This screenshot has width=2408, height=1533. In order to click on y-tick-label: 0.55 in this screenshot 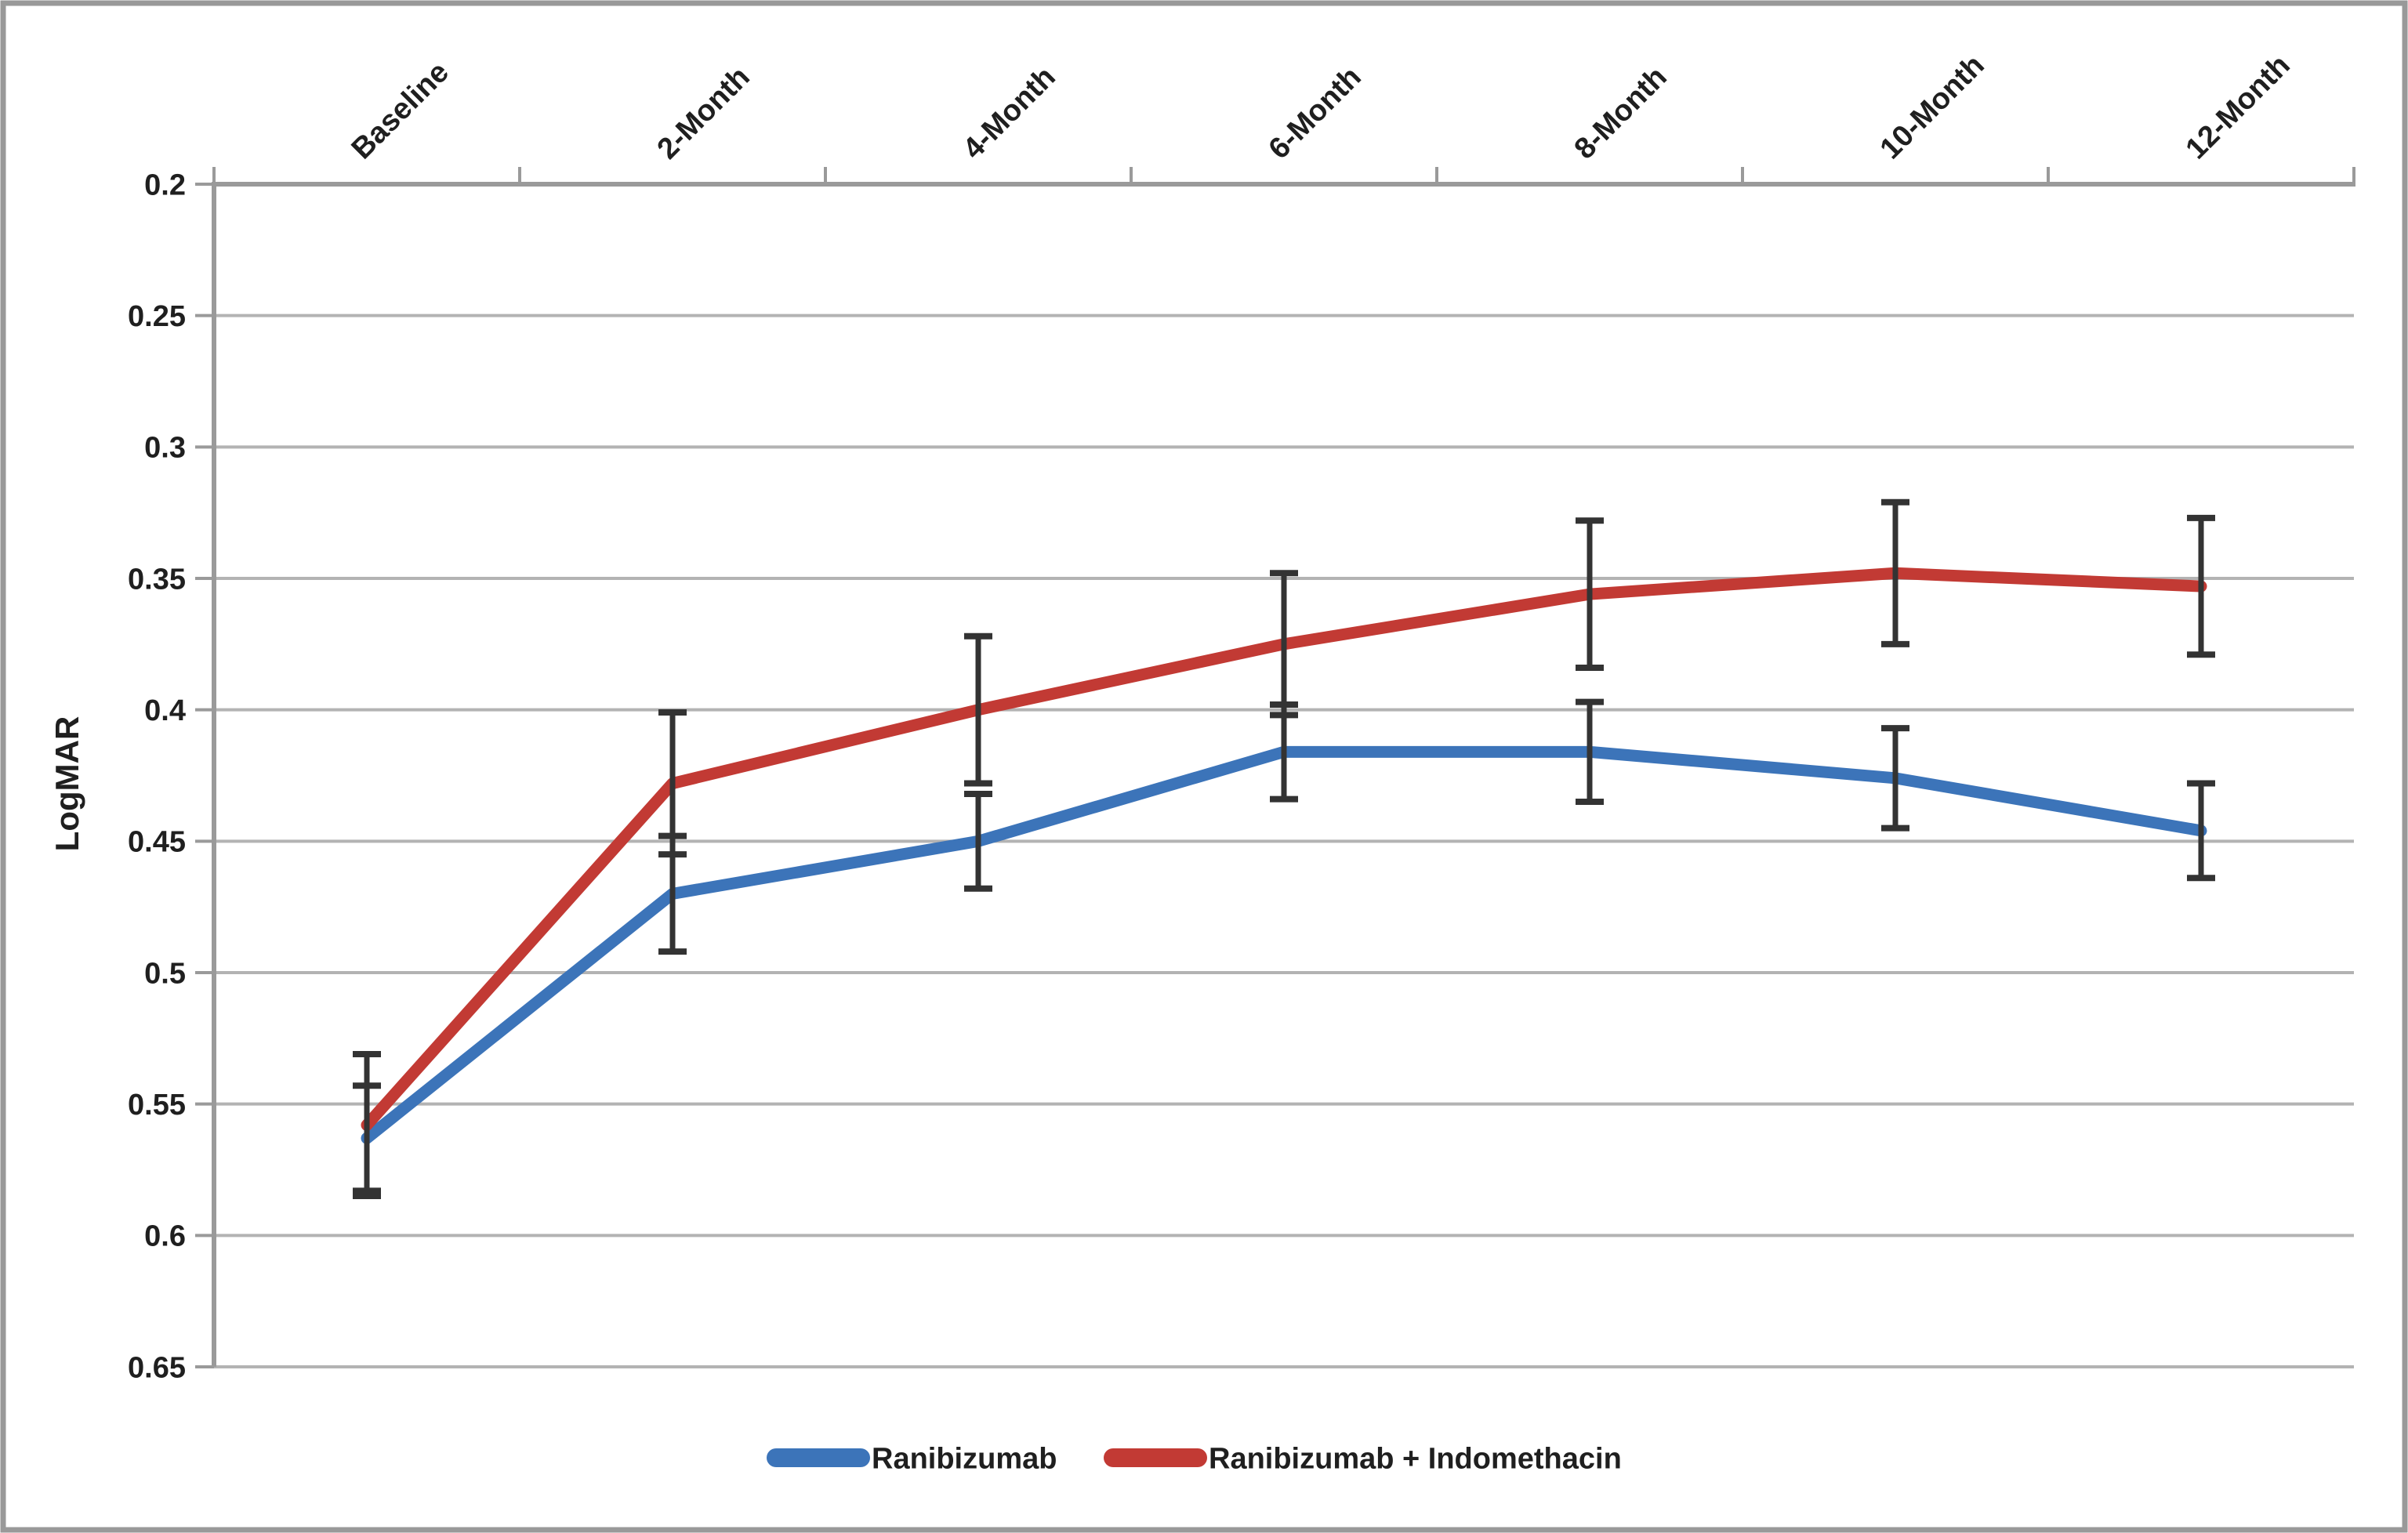, I will do `click(157, 1105)`.